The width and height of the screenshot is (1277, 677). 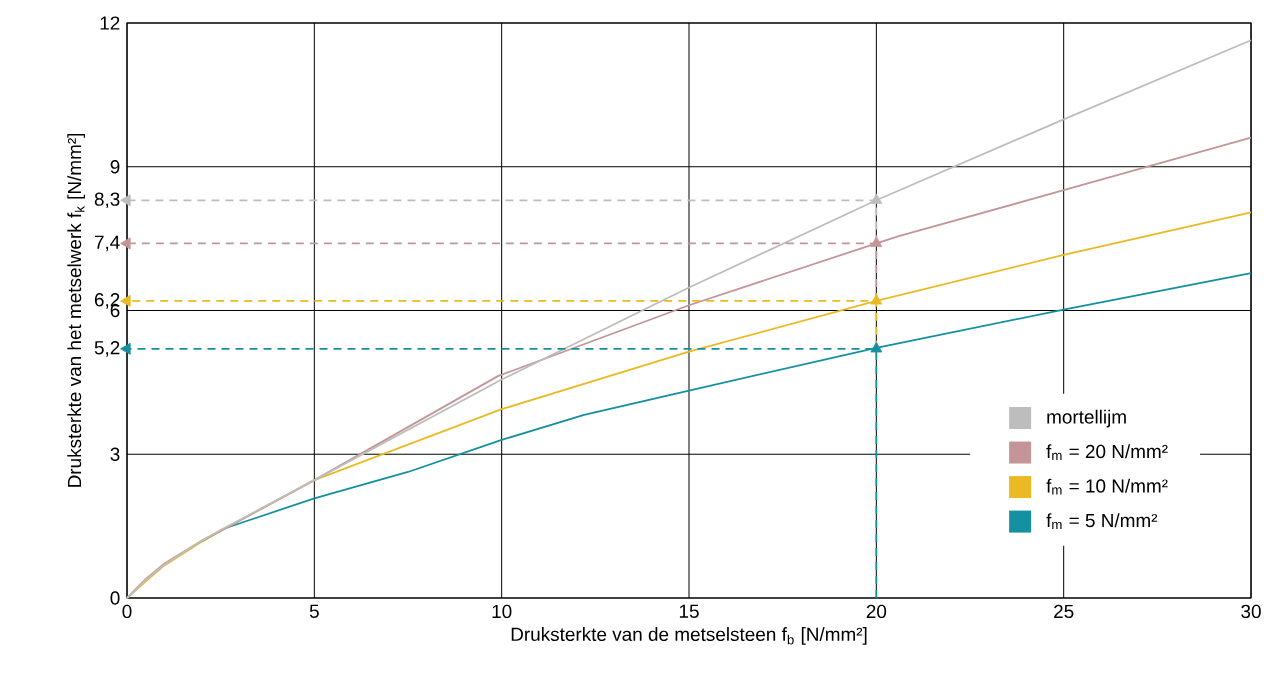 What do you see at coordinates (1086, 418) in the screenshot?
I see `legend-label: mortellijm` at bounding box center [1086, 418].